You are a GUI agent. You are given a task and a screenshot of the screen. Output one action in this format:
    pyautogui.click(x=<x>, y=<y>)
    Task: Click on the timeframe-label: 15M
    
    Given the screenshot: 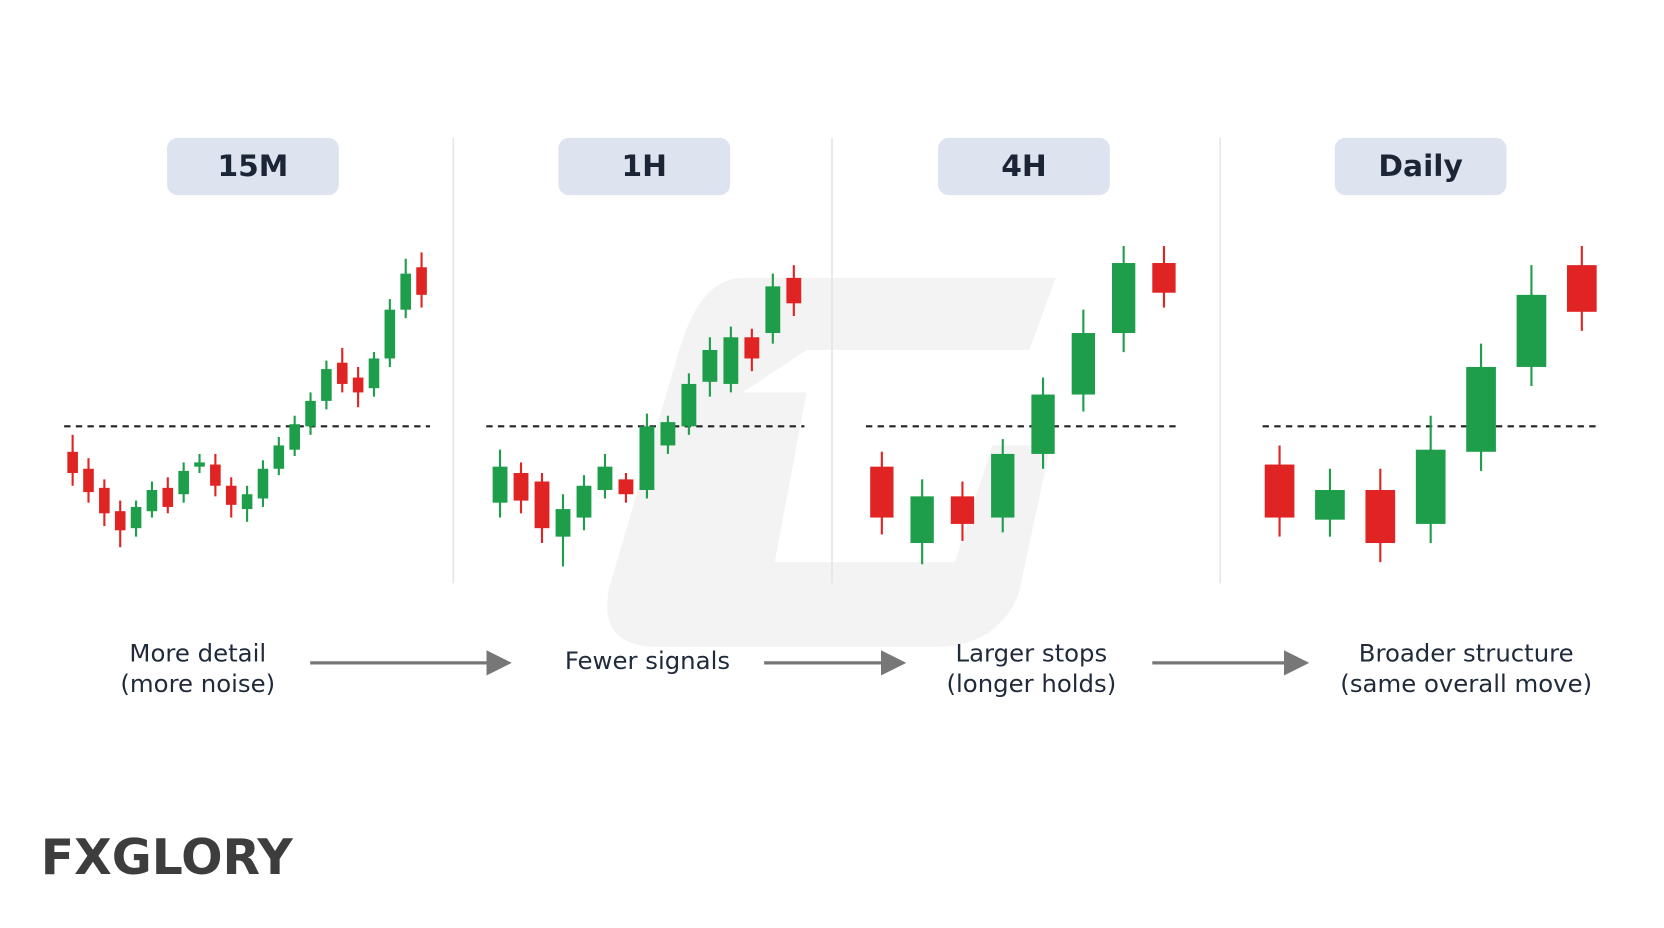 What is the action you would take?
    pyautogui.click(x=252, y=166)
    